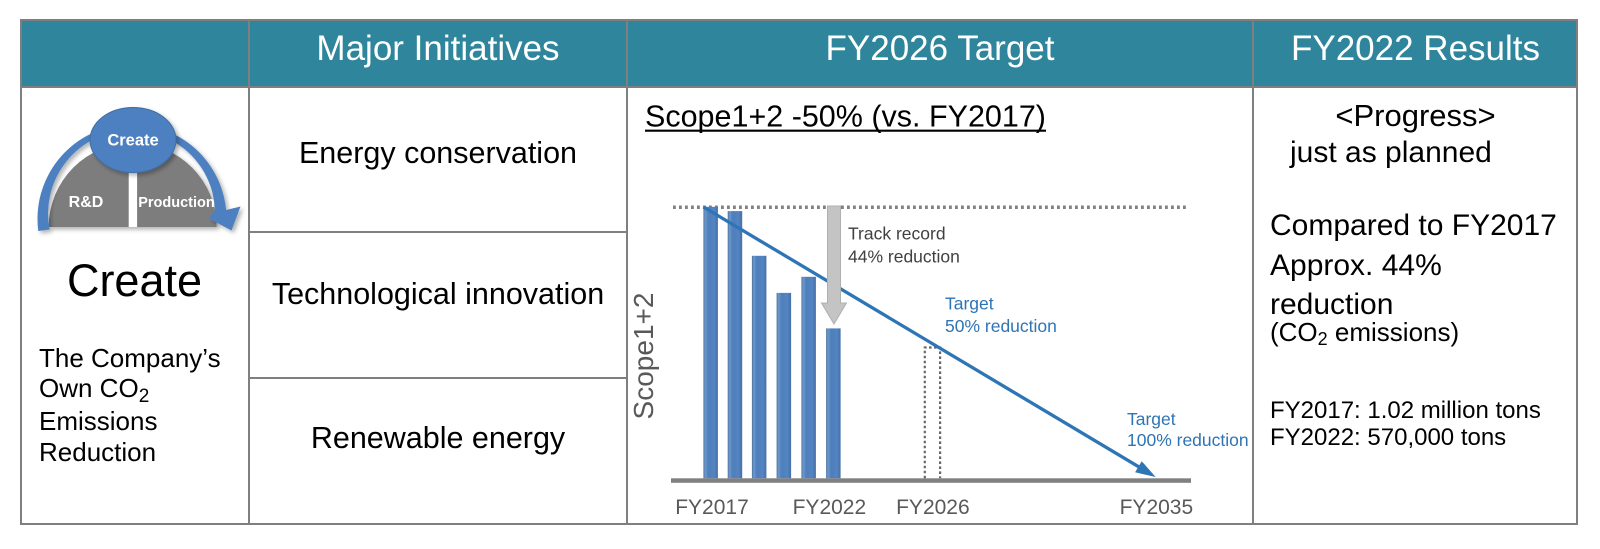  I want to click on svg-text: 44% reduction, so click(904, 256).